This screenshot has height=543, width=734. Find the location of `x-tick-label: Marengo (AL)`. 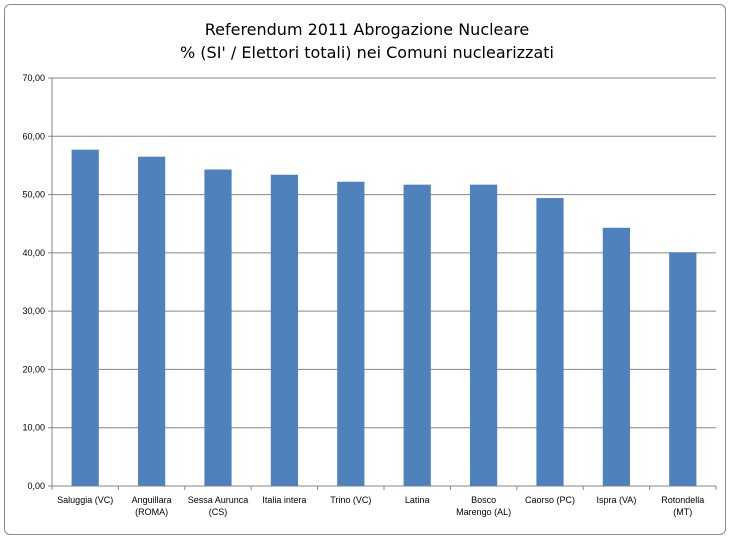

x-tick-label: Marengo (AL) is located at coordinates (483, 512).